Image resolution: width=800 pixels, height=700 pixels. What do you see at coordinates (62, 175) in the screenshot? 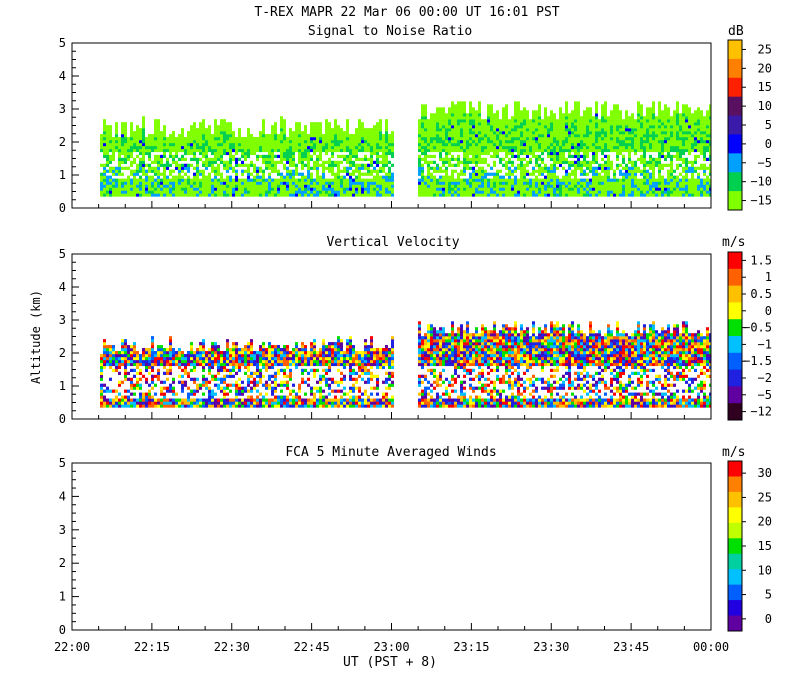
I see `y-tick-label: 1` at bounding box center [62, 175].